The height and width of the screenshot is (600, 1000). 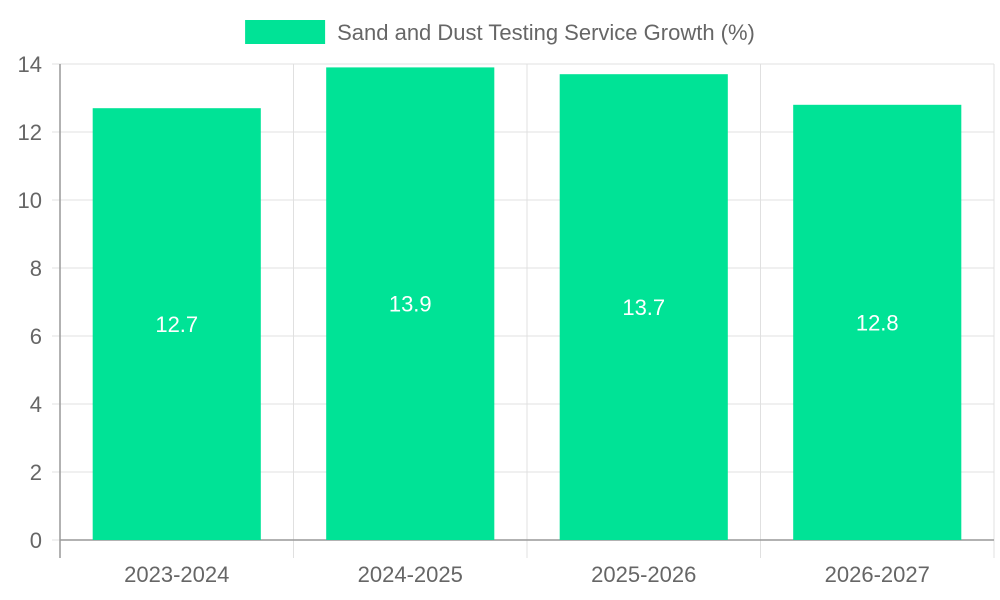 I want to click on y-tick-label: 10, so click(x=30, y=200).